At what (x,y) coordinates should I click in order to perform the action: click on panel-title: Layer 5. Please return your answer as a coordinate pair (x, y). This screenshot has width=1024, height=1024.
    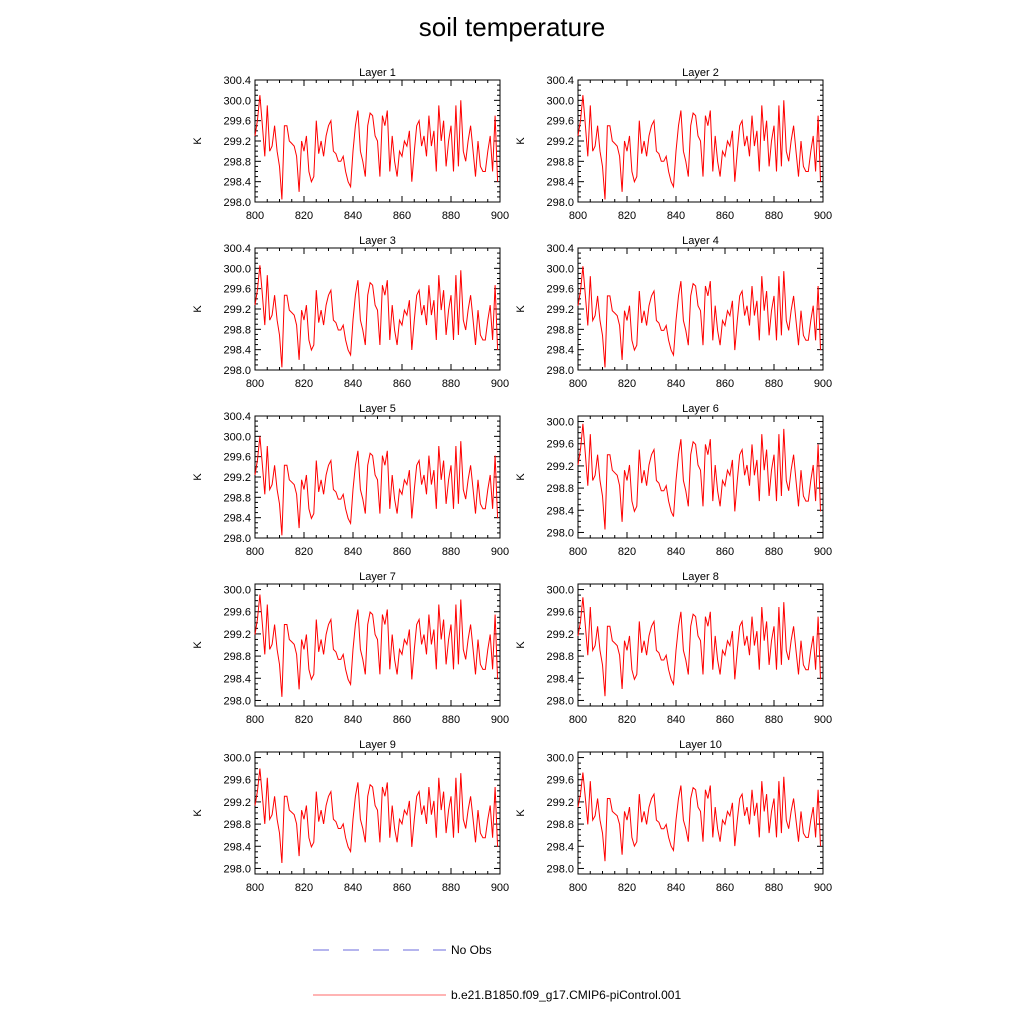
    Looking at the image, I should click on (377, 409).